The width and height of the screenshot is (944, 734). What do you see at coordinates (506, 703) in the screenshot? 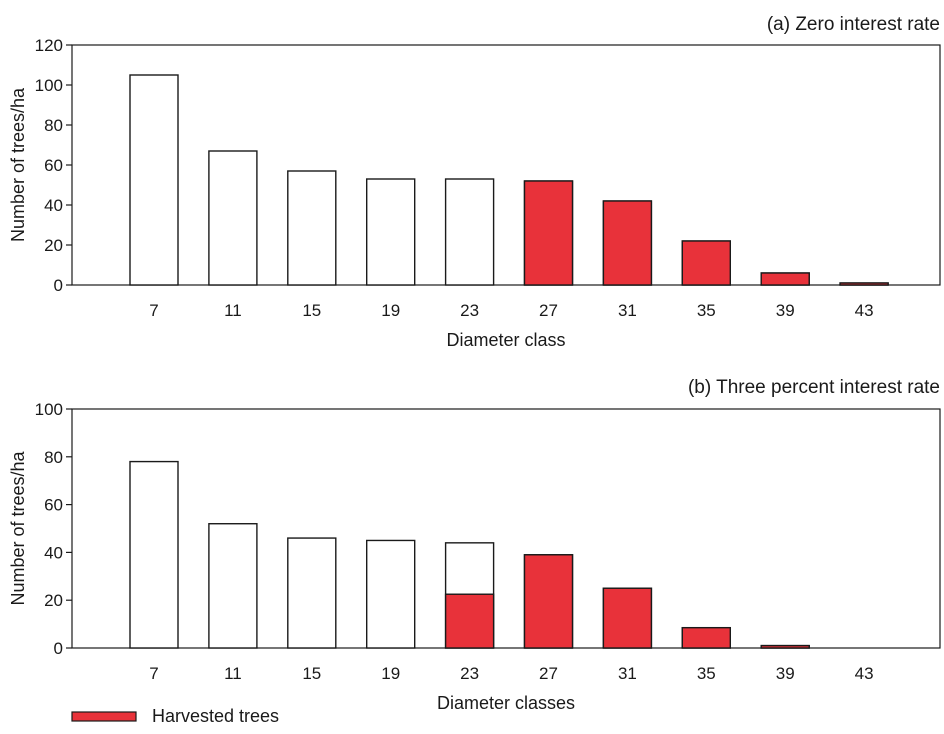
I see `panel-b-x-axis-label: Diameter classes` at bounding box center [506, 703].